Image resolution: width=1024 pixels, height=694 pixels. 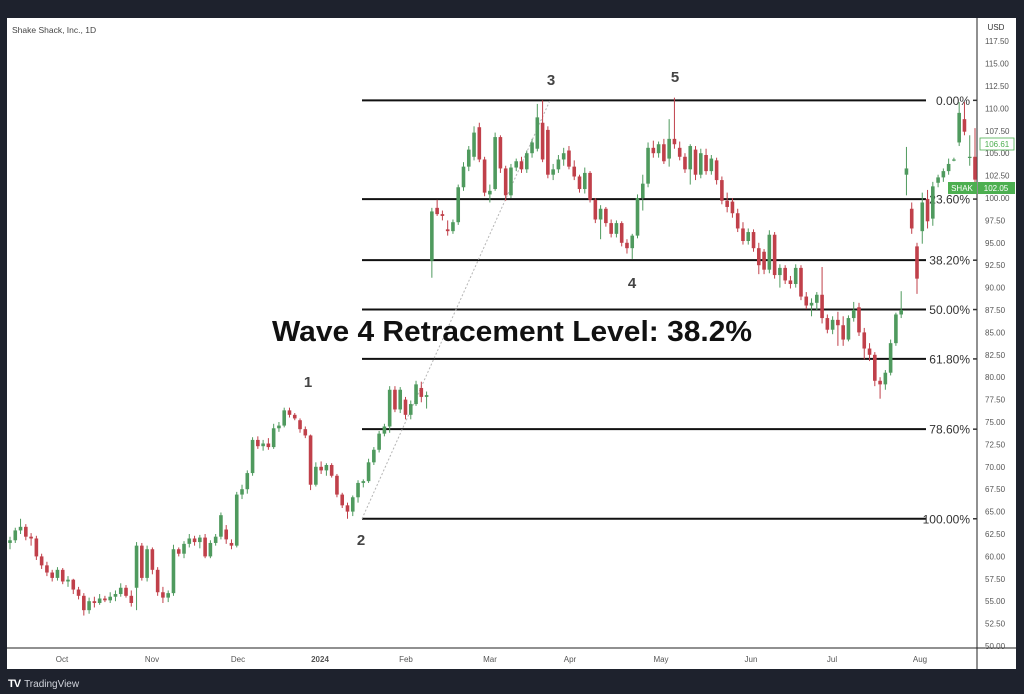 I want to click on price-tick-label: 55.00, so click(x=995, y=601).